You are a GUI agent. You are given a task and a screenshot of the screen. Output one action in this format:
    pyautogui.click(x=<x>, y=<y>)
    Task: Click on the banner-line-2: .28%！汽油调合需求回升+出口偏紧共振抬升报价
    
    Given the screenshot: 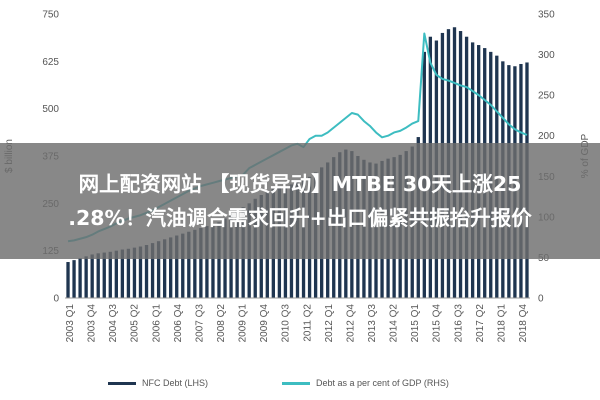 What is the action you would take?
    pyautogui.click(x=300, y=218)
    